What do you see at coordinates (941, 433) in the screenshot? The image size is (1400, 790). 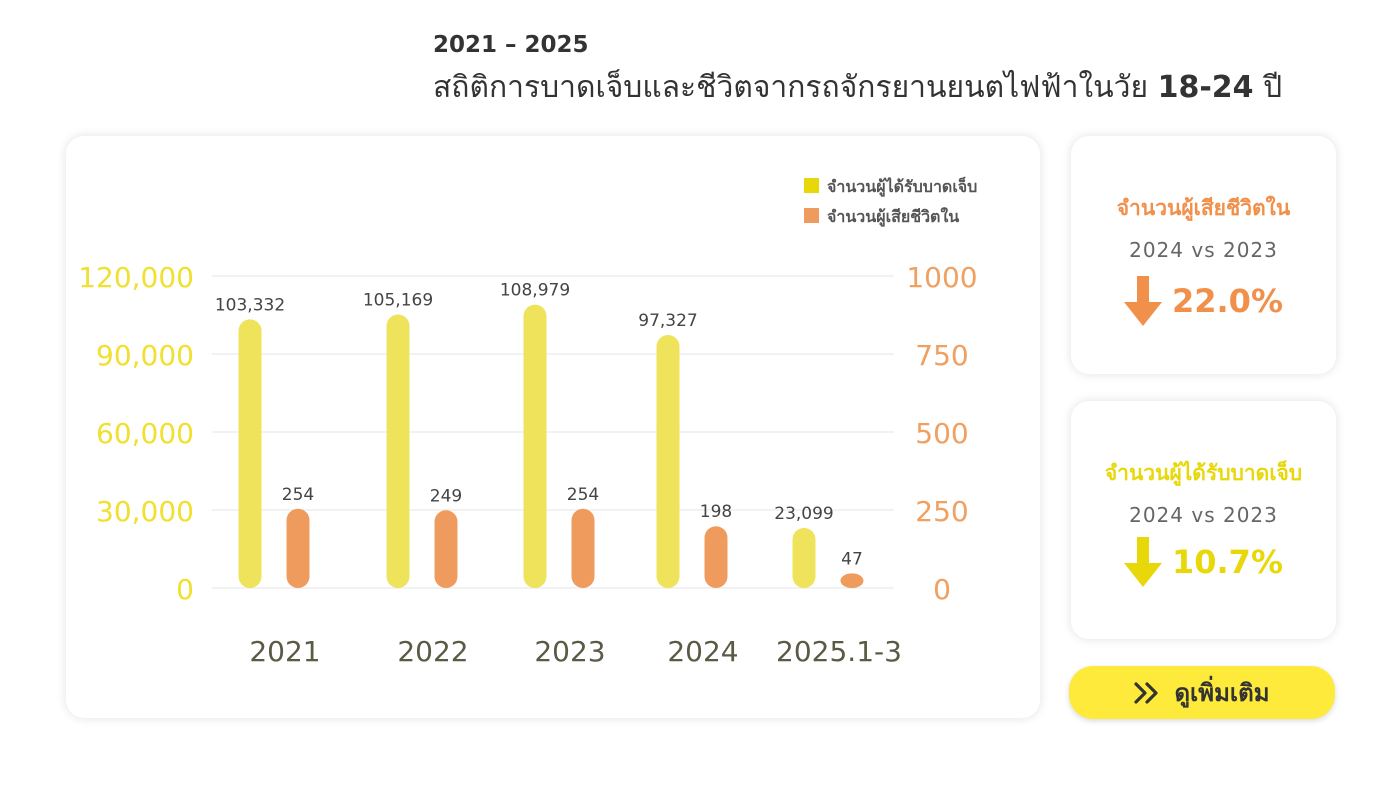 I see `right-axis-tick-label: 500` at bounding box center [941, 433].